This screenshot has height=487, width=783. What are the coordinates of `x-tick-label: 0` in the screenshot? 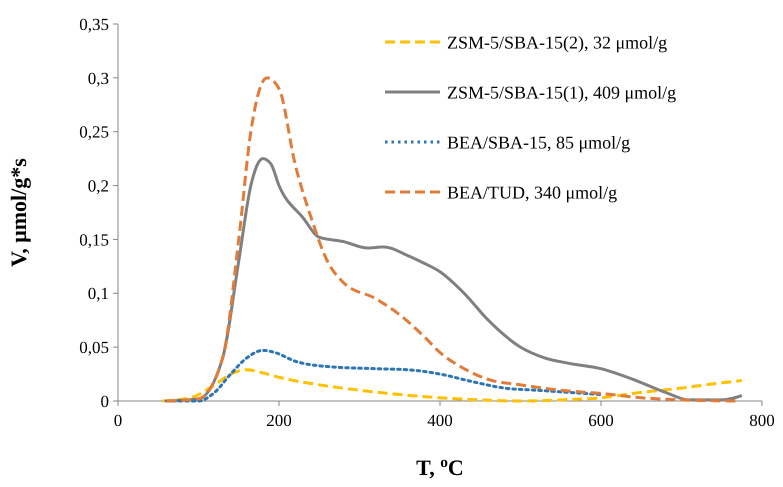 It's located at (118, 420).